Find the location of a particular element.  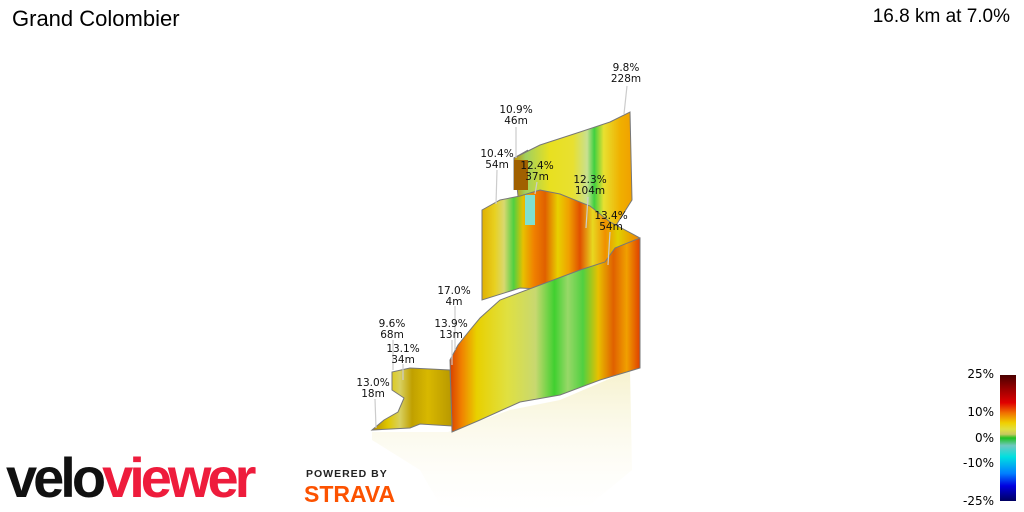

legend-tick-neg10: -10% is located at coordinates (978, 463).